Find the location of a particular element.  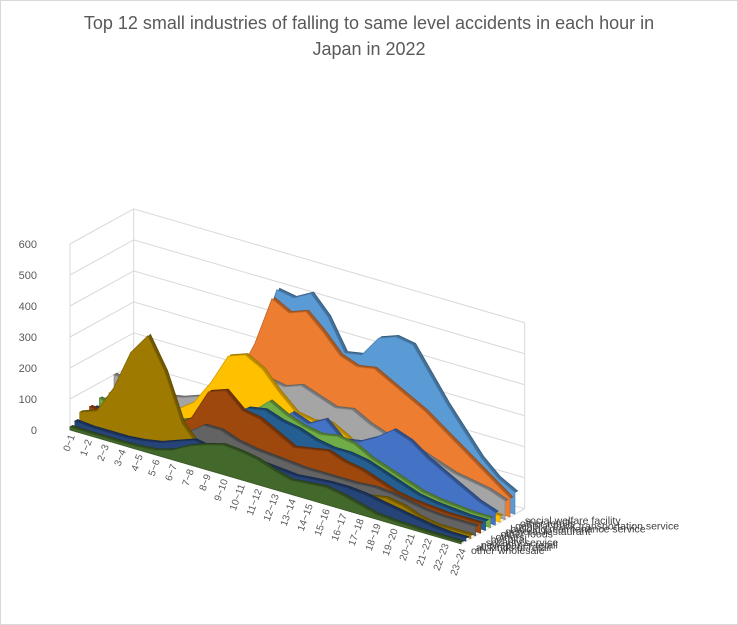

x-tick-label: 17~18 is located at coordinates (357, 532).